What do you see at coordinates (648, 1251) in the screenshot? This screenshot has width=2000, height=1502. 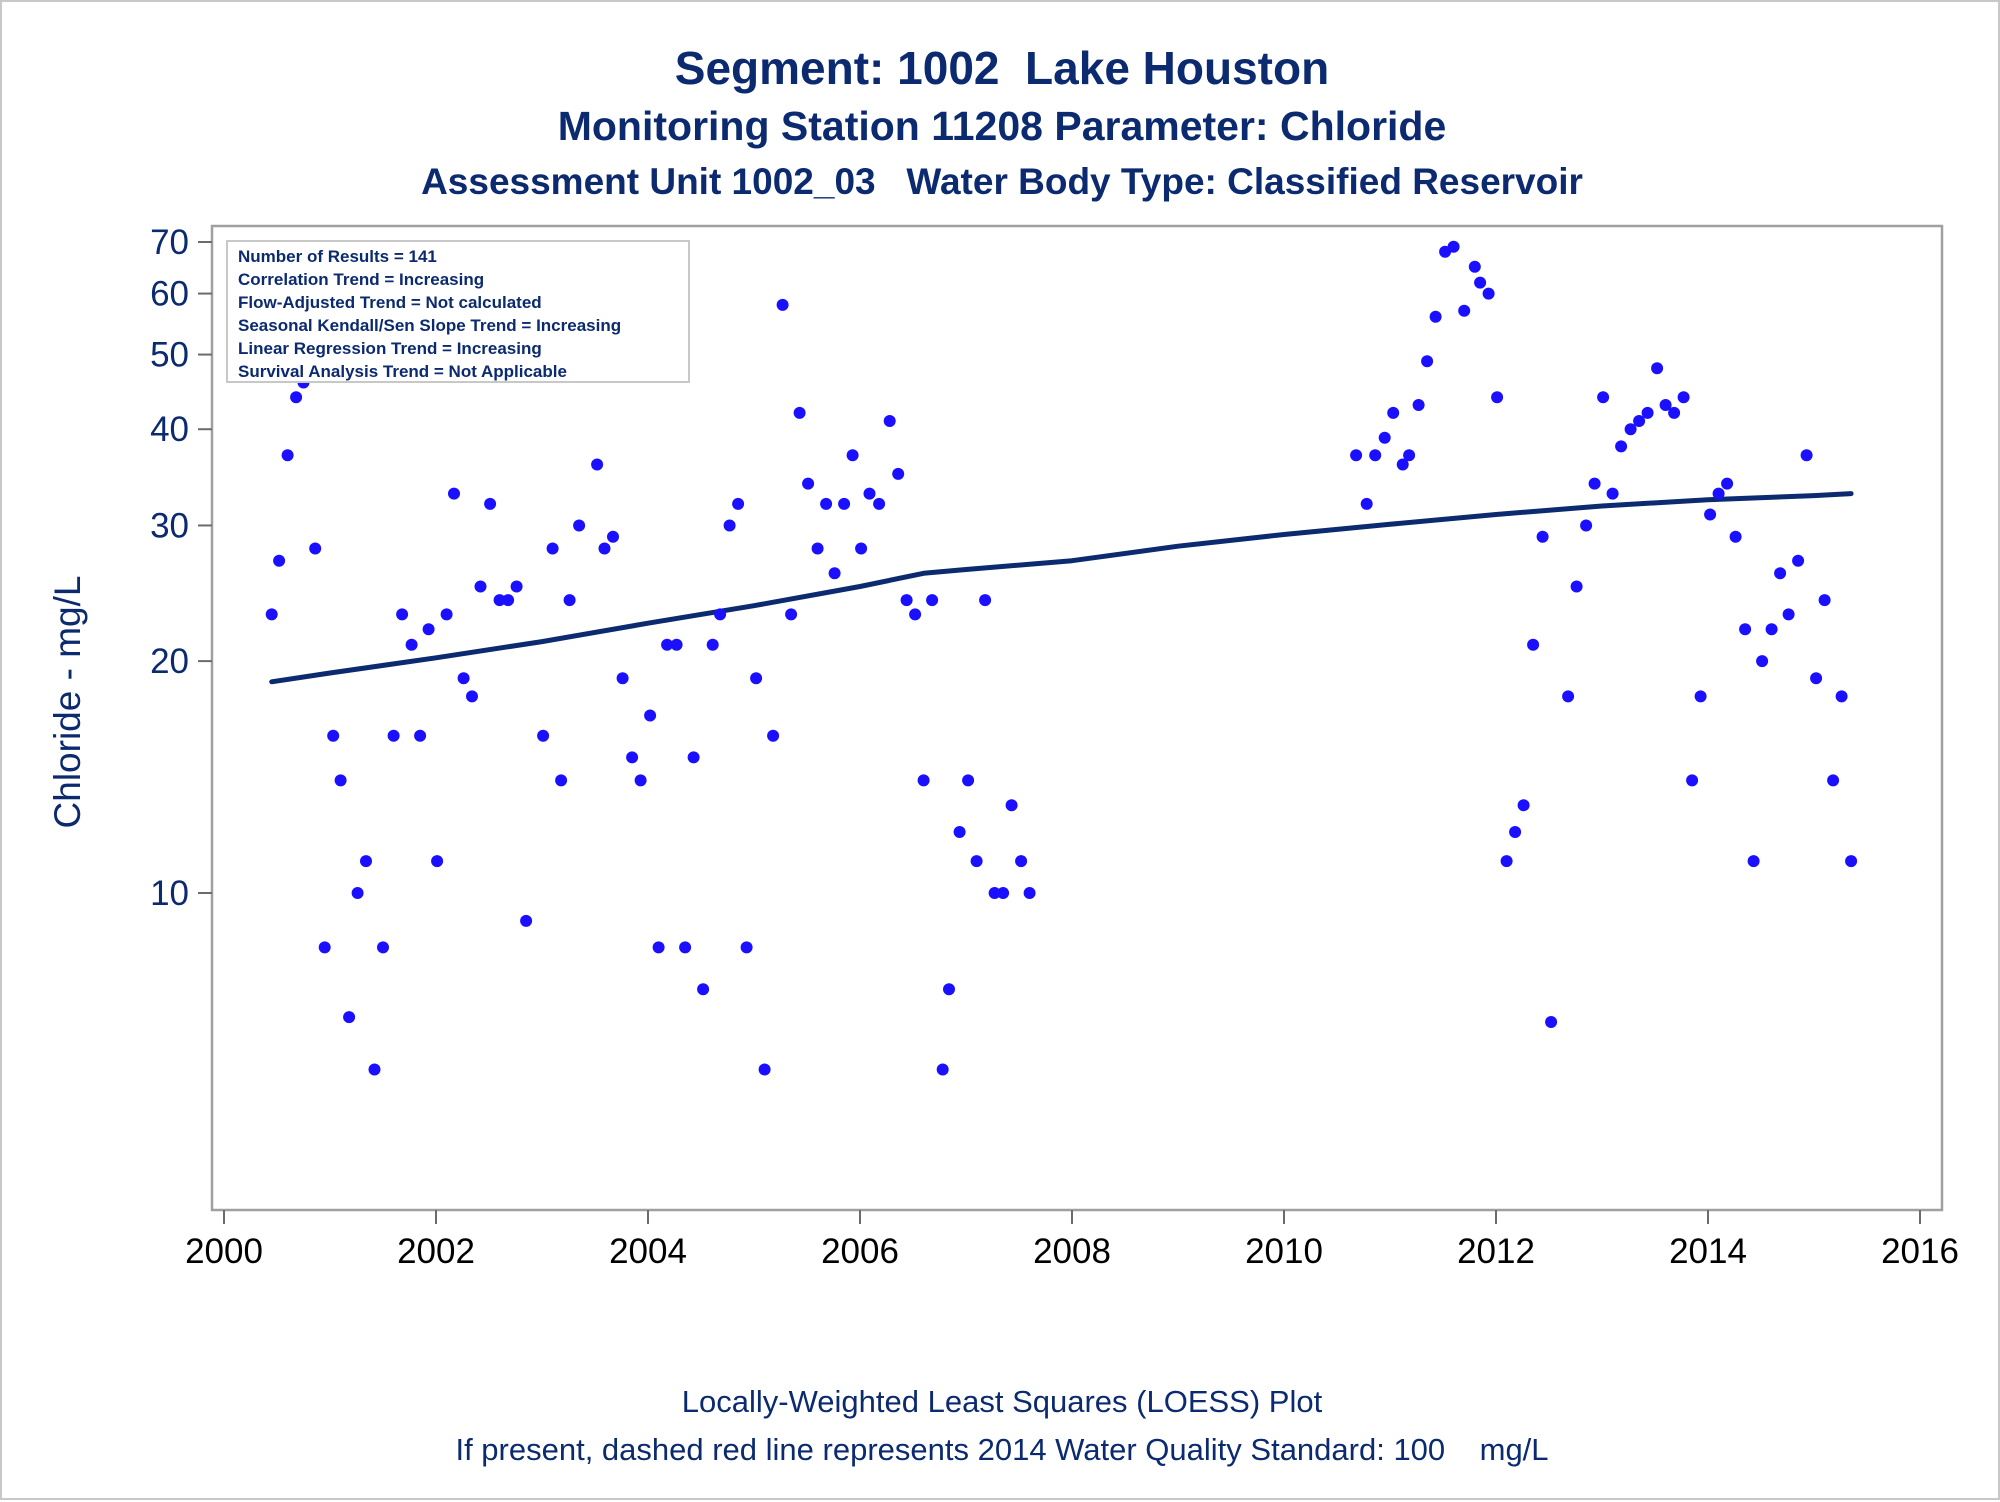 I see `x-tick-label: 2004` at bounding box center [648, 1251].